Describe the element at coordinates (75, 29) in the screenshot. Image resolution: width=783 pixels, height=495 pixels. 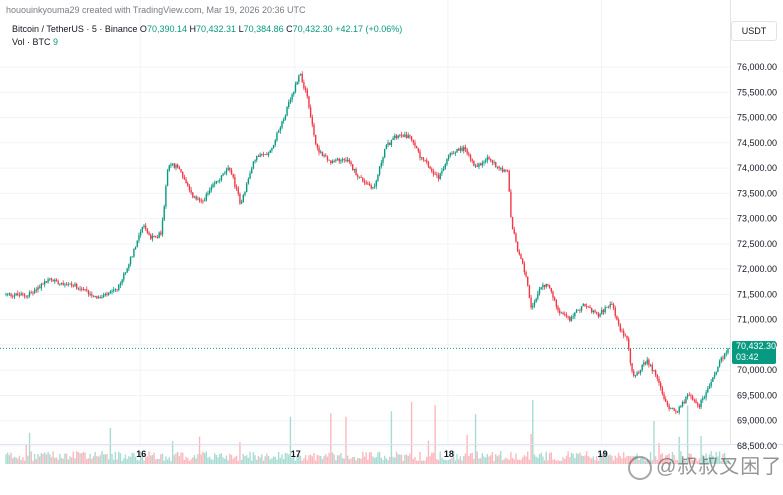
I see `symbol-name: Bitcoin / TetherUS · 5 · Binance` at that location.